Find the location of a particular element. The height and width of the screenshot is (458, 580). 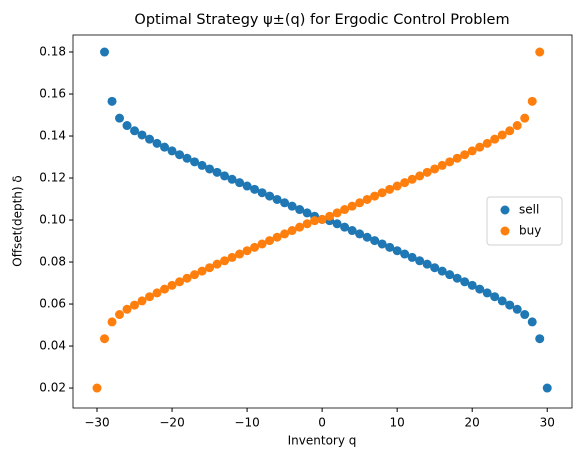

legend-label: buy is located at coordinates (530, 231).